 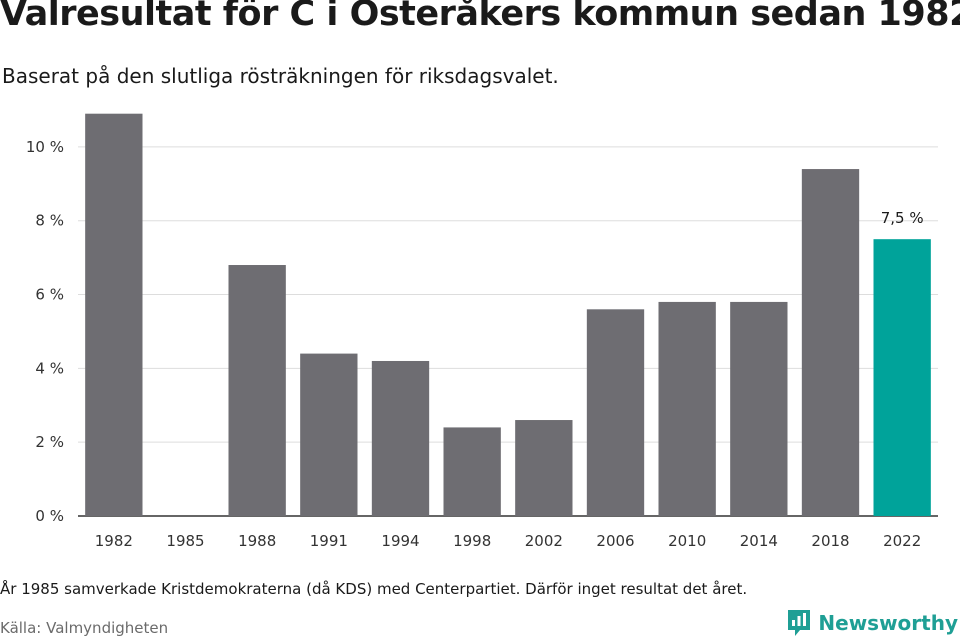 I want to click on x-tick-label-2018: 2018, so click(x=830, y=541).